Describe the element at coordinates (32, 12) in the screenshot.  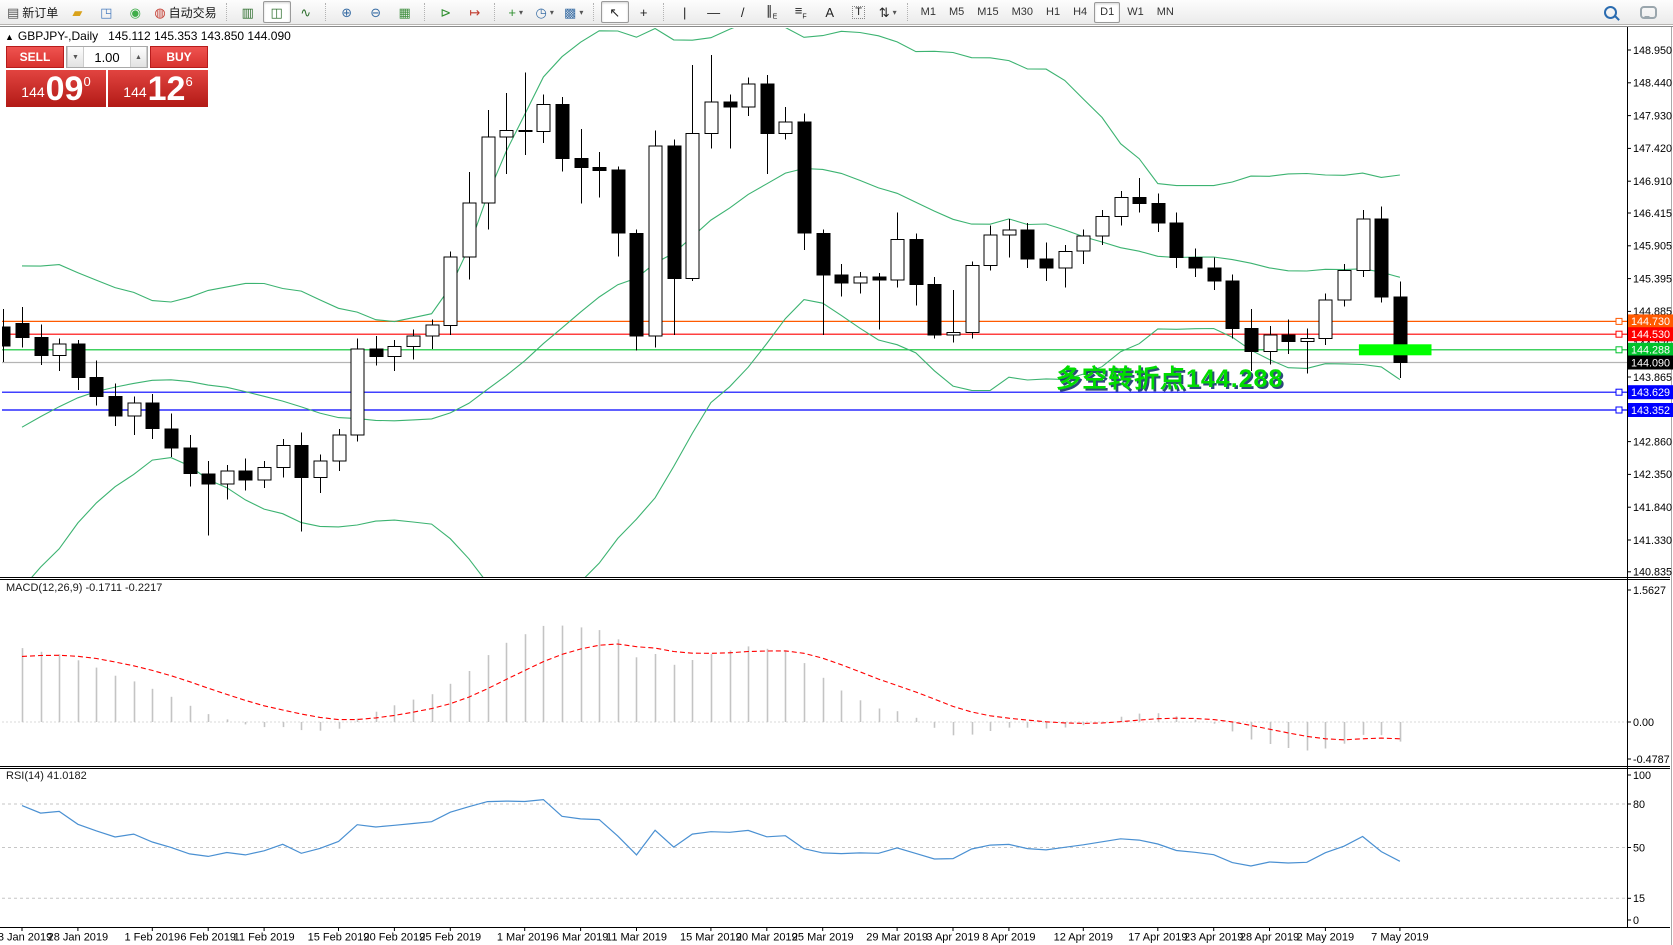
I see `new-order-button: ▤ 新订单` at that location.